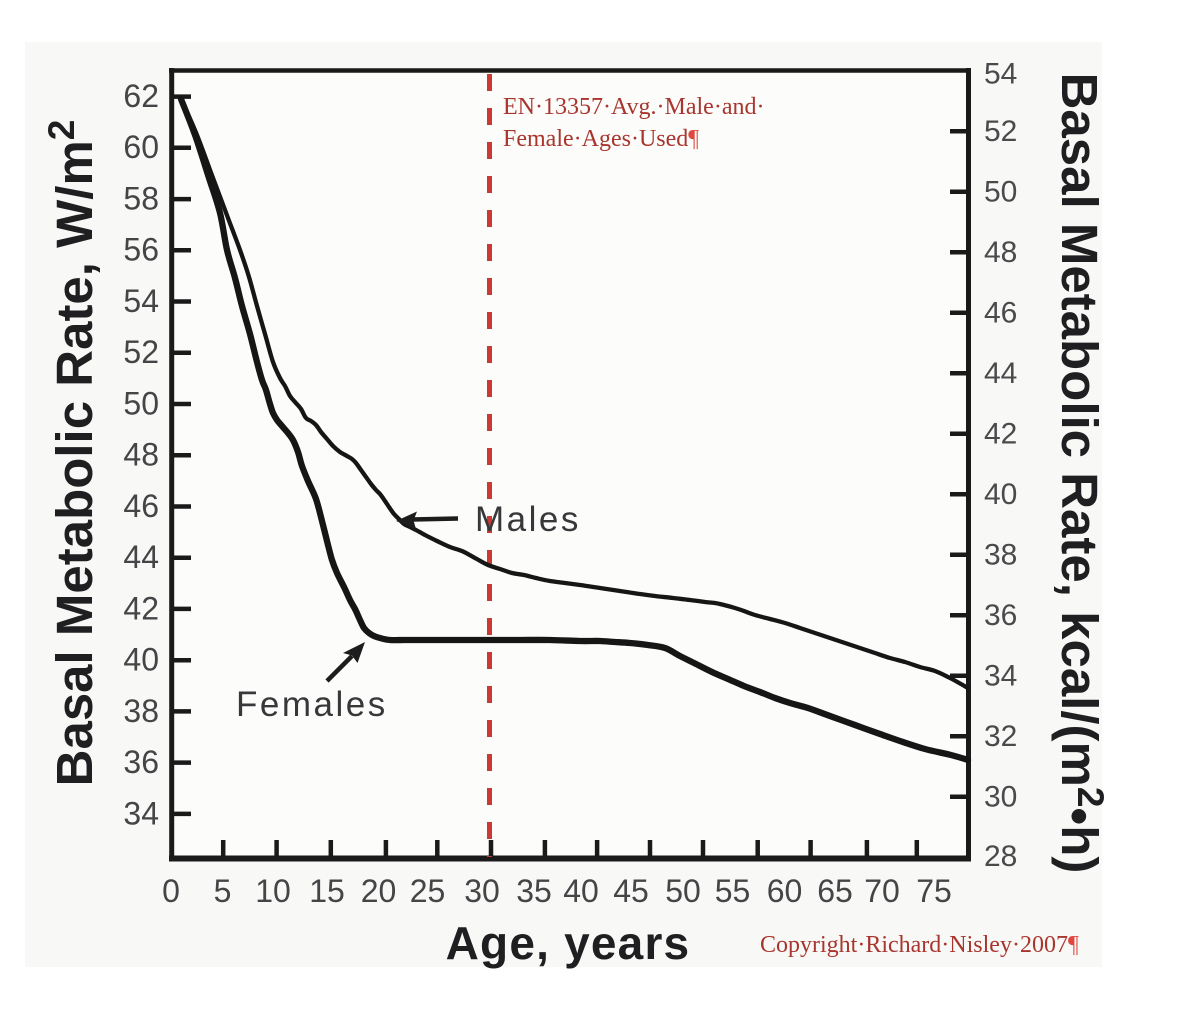  Describe the element at coordinates (72, 453) in the screenshot. I see `svg-text: Basal Metabolic Rate, W/m2` at that location.